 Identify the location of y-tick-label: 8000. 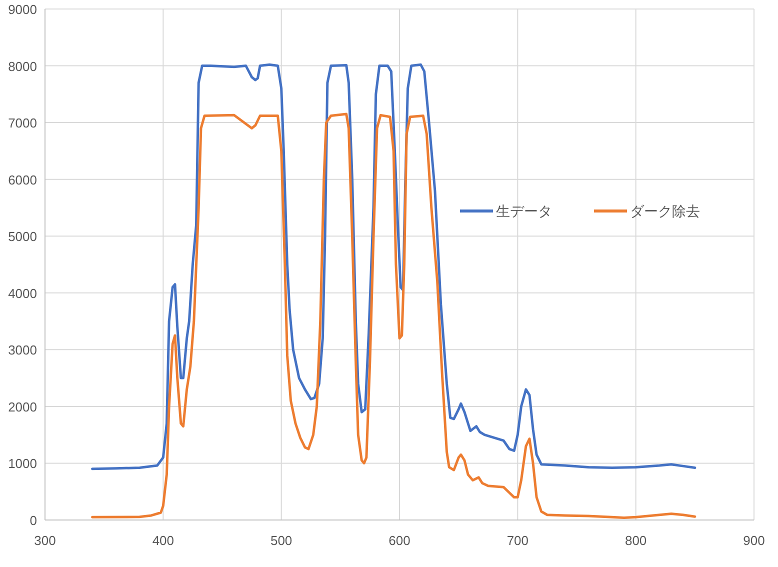
(22, 66).